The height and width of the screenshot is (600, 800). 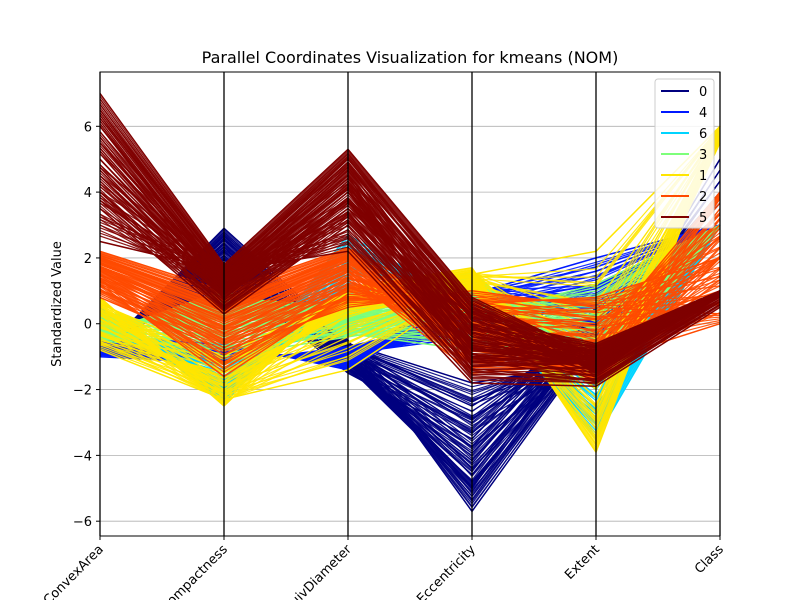 I want to click on y-axis-label: Standardized Value, so click(x=57, y=304).